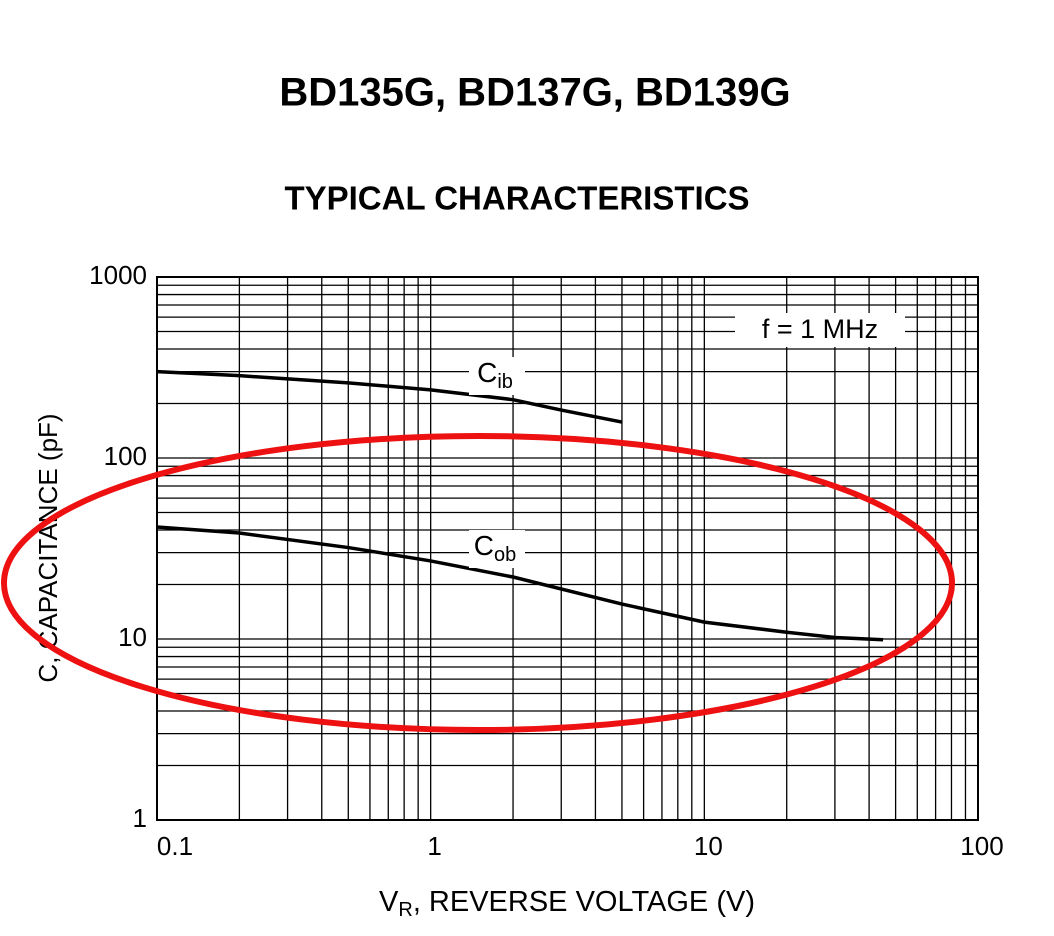 The image size is (1054, 936). I want to click on x-tick-label: 1, so click(434, 846).